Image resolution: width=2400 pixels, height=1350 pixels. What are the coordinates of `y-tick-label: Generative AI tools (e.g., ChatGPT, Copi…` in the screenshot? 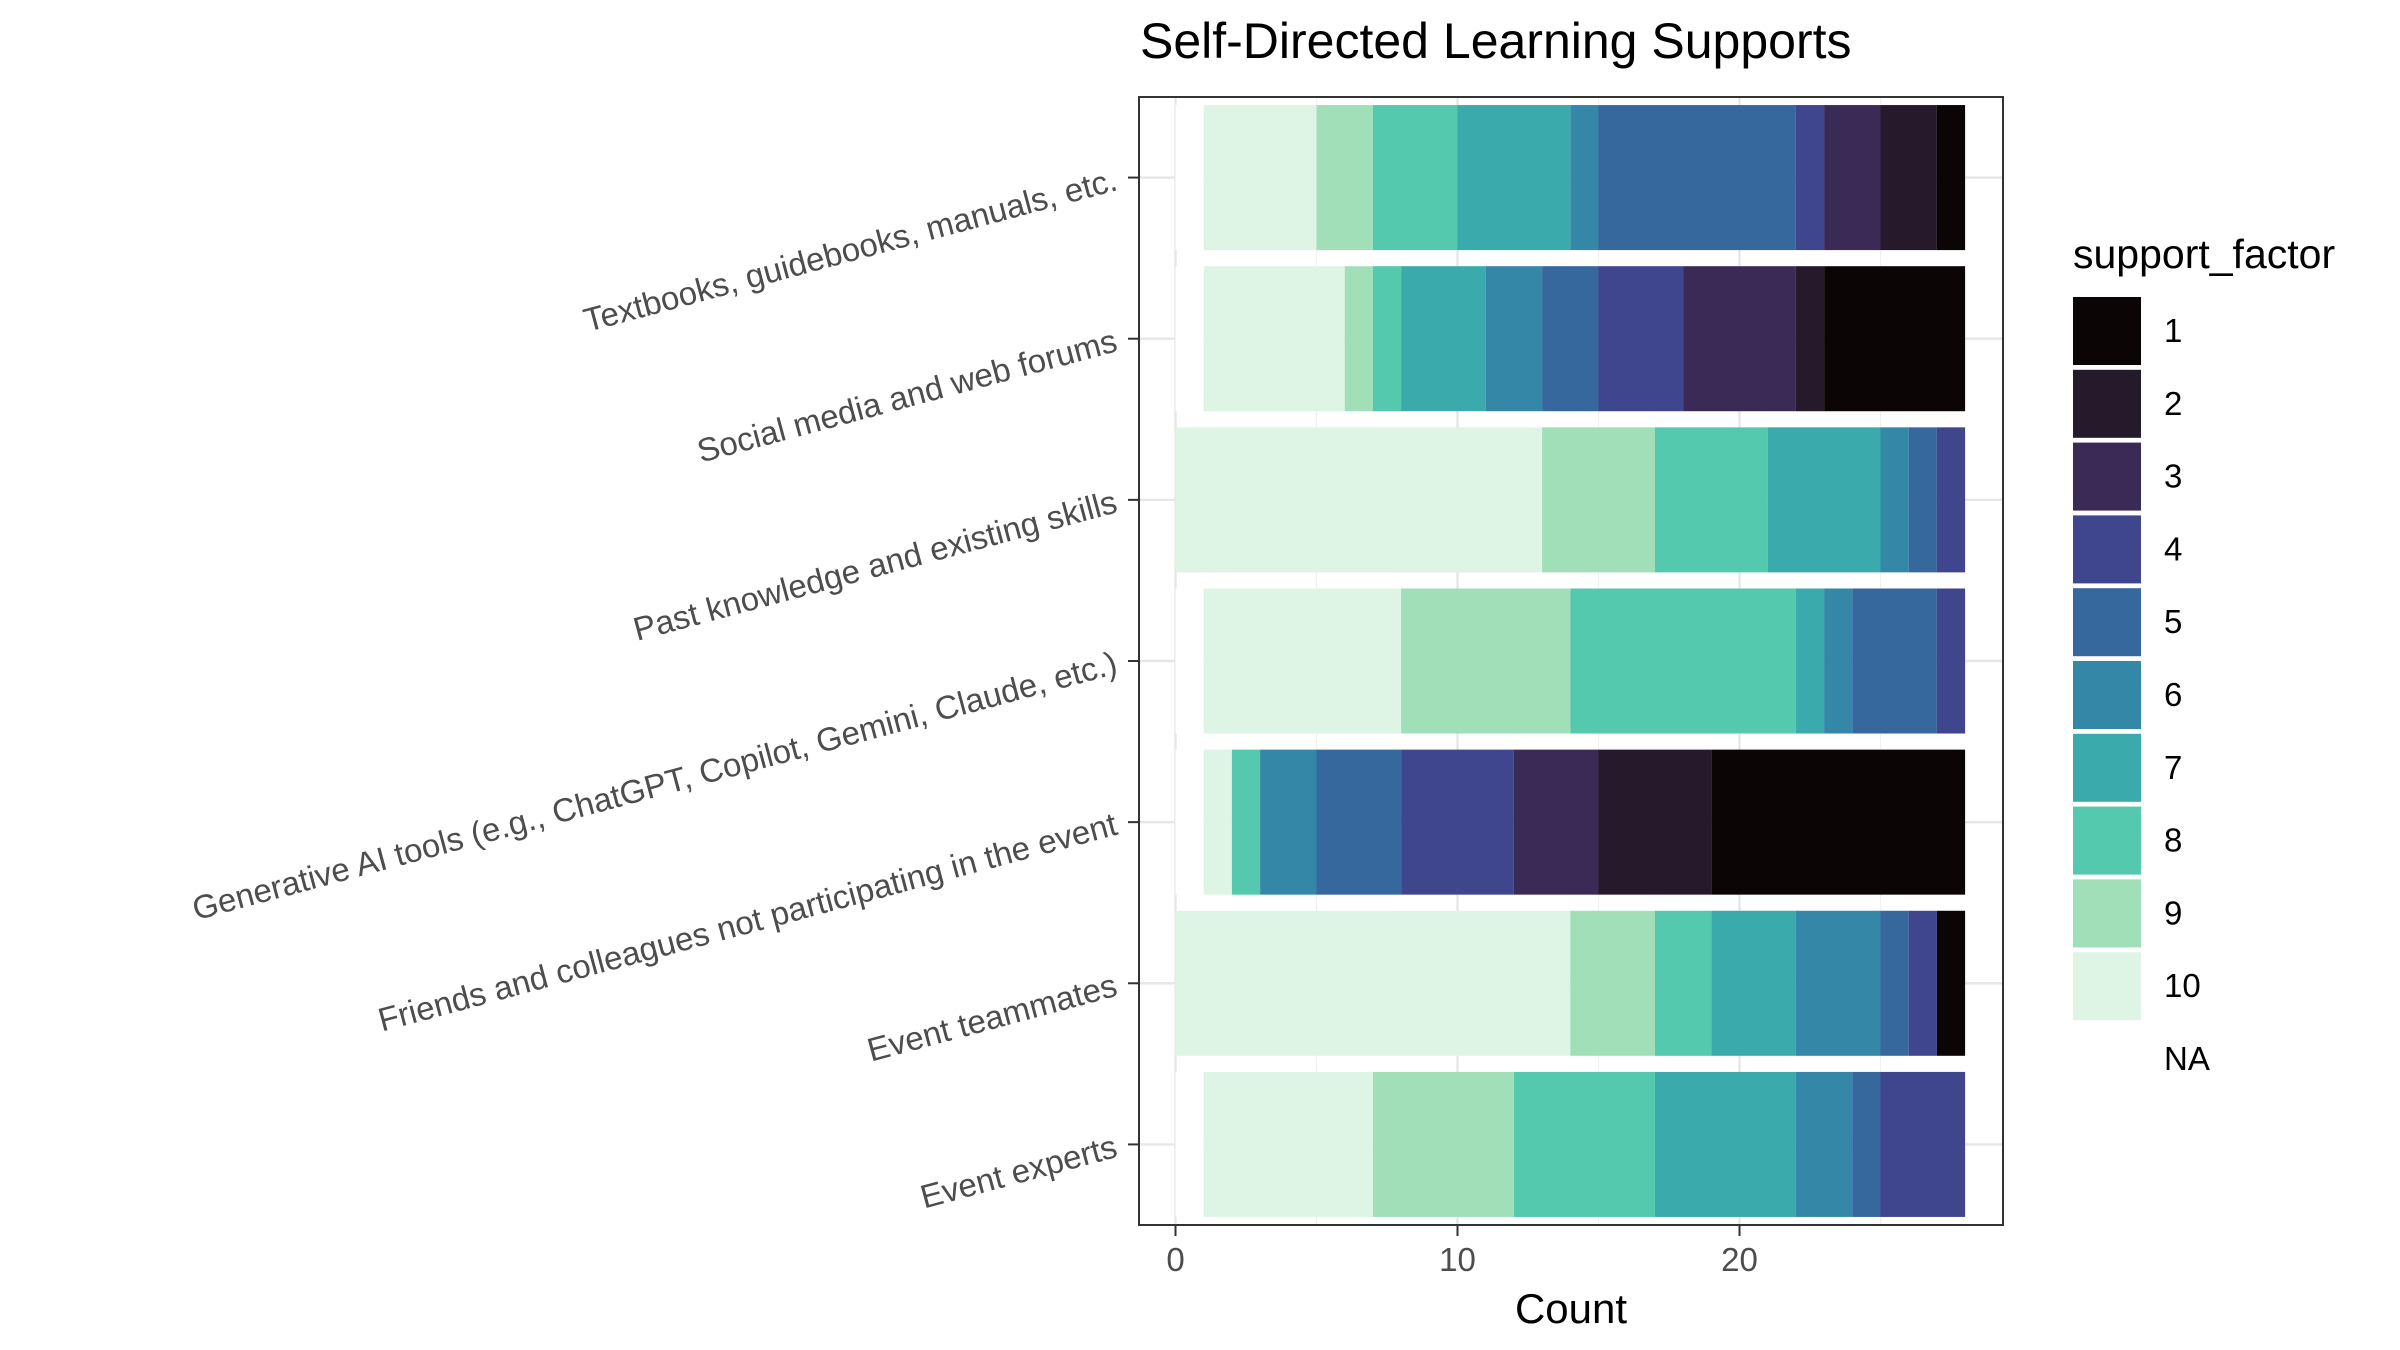 It's located at (654, 785).